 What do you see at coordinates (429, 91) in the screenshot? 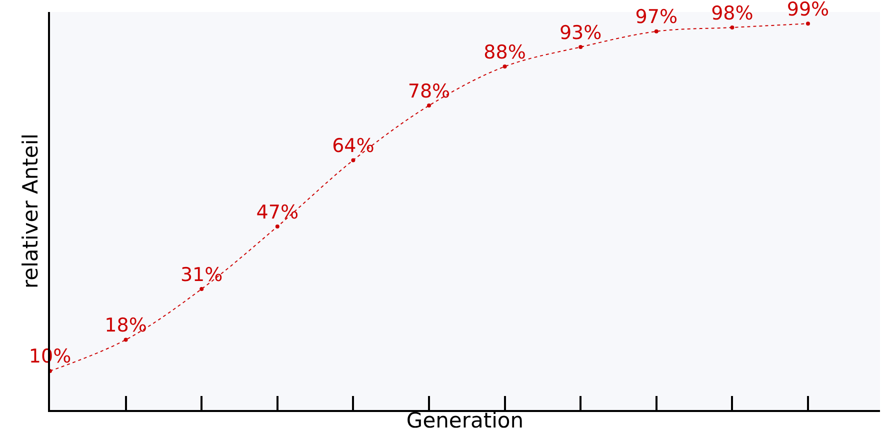
I see `data-label: 78%` at bounding box center [429, 91].